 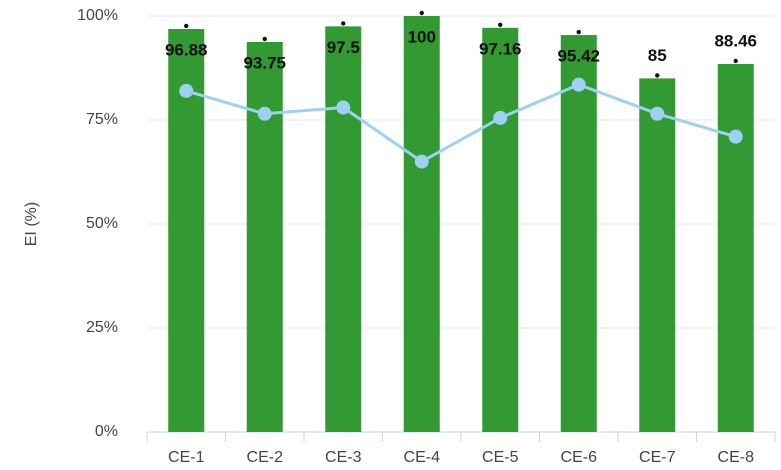 What do you see at coordinates (579, 457) in the screenshot?
I see `x-tick-label: CE-6` at bounding box center [579, 457].